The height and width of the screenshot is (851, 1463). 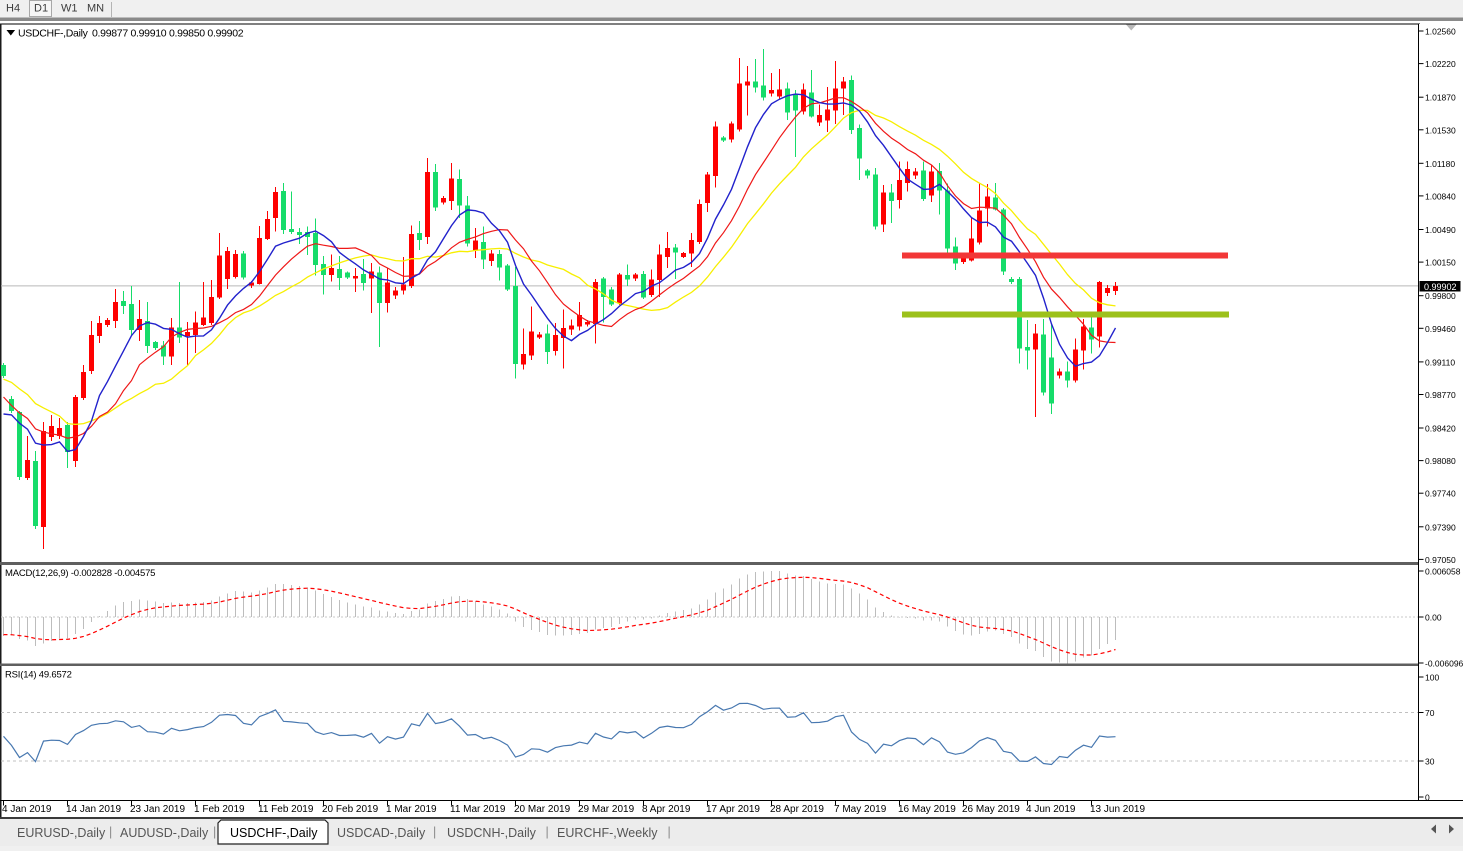 I want to click on svg-text:0.99877 0.99910 0.99850 0.9990: 0.99877 0.99910 0.99850 0.99902, so click(x=168, y=34).